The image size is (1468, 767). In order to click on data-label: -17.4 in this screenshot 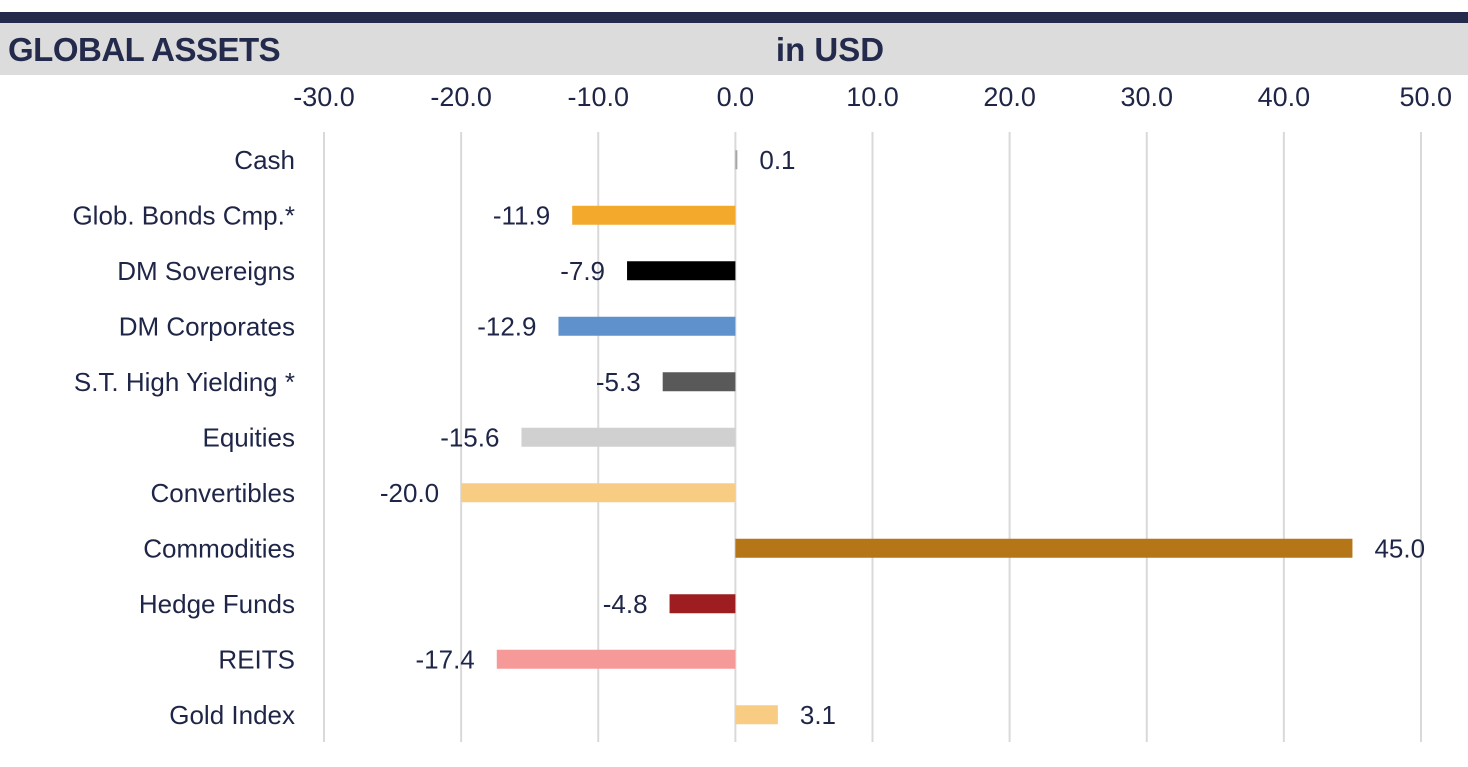, I will do `click(445, 659)`.